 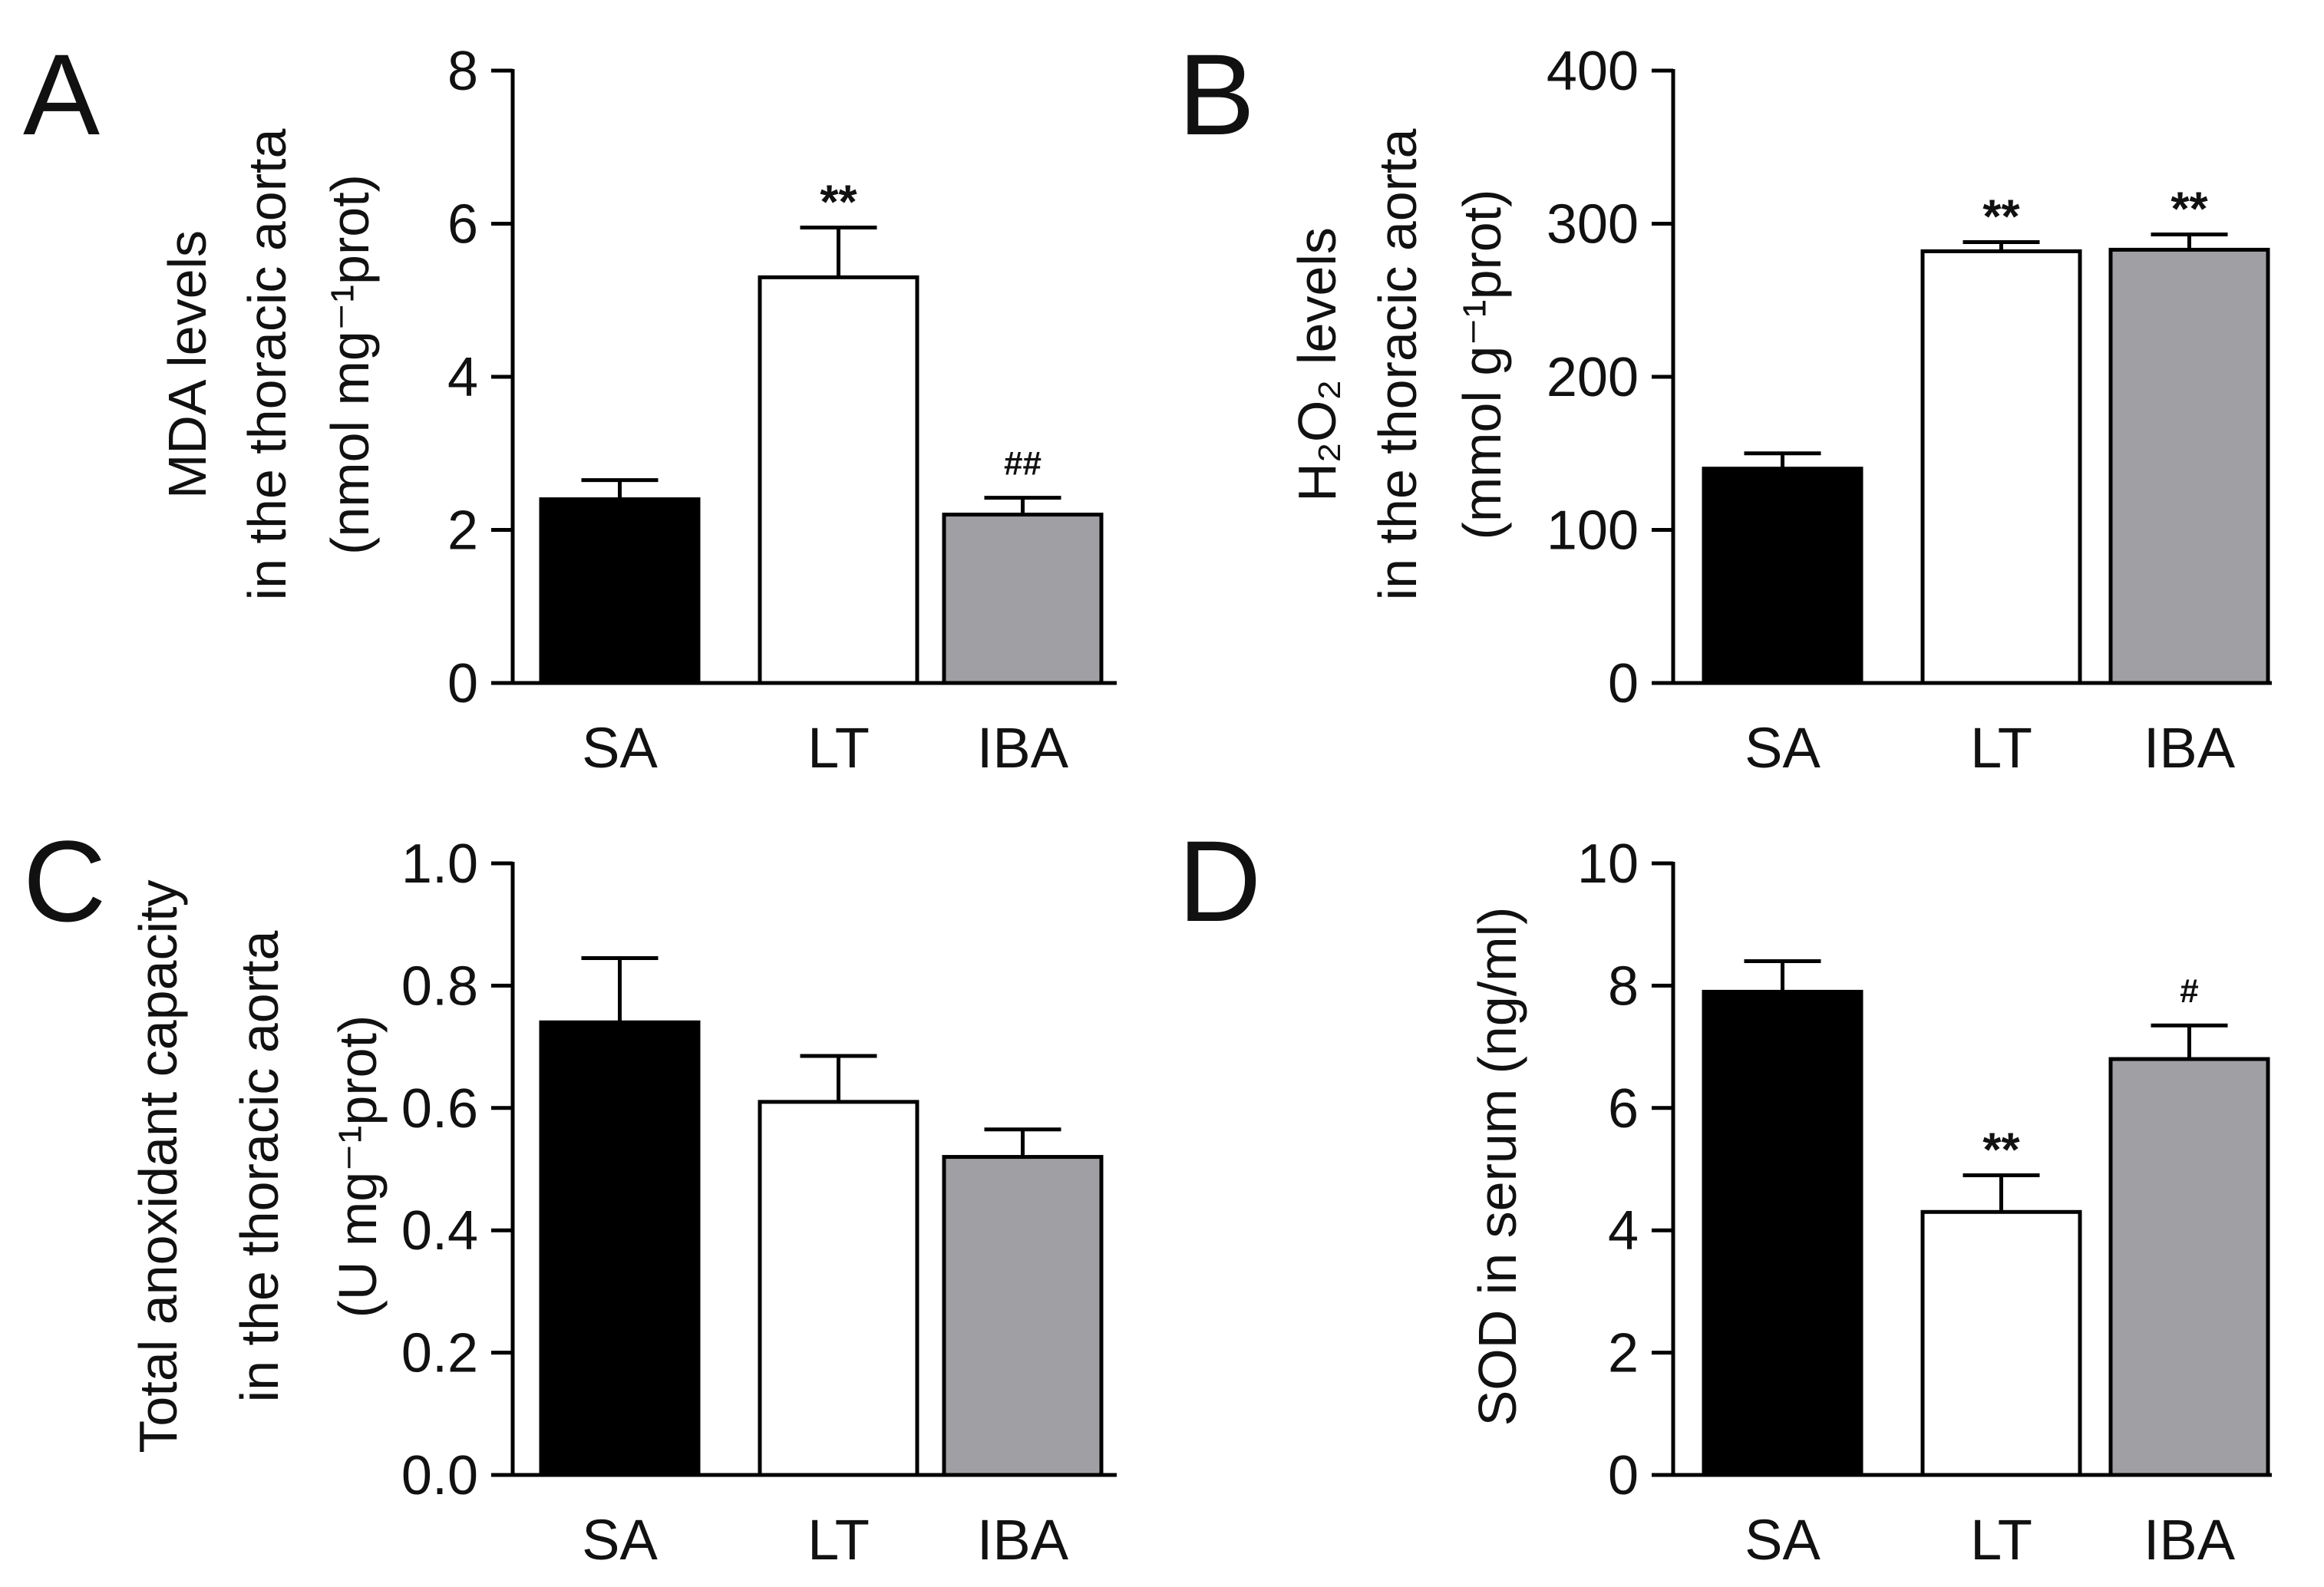 What do you see at coordinates (620, 748) in the screenshot?
I see `category-label-a: SA` at bounding box center [620, 748].